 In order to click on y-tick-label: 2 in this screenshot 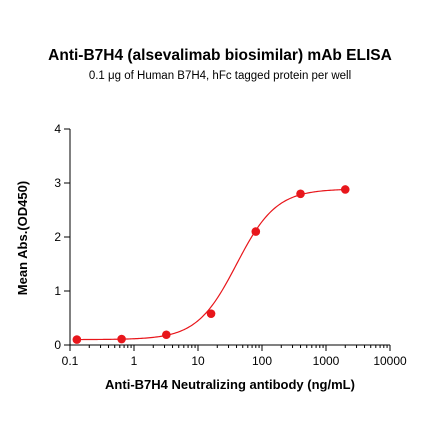, I will do `click(57, 237)`.